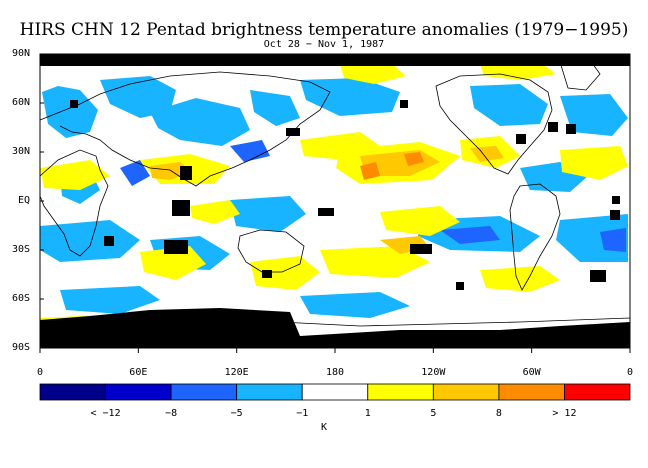 The height and width of the screenshot is (468, 648). Describe the element at coordinates (392, 166) in the screenshot. I see `extreme-warm-anomaly-regions` at that location.